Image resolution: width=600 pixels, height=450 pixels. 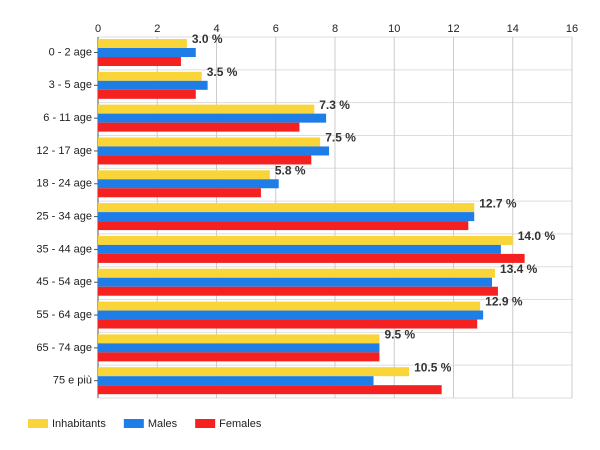 What do you see at coordinates (240, 424) in the screenshot?
I see `legend-label: Females` at bounding box center [240, 424].